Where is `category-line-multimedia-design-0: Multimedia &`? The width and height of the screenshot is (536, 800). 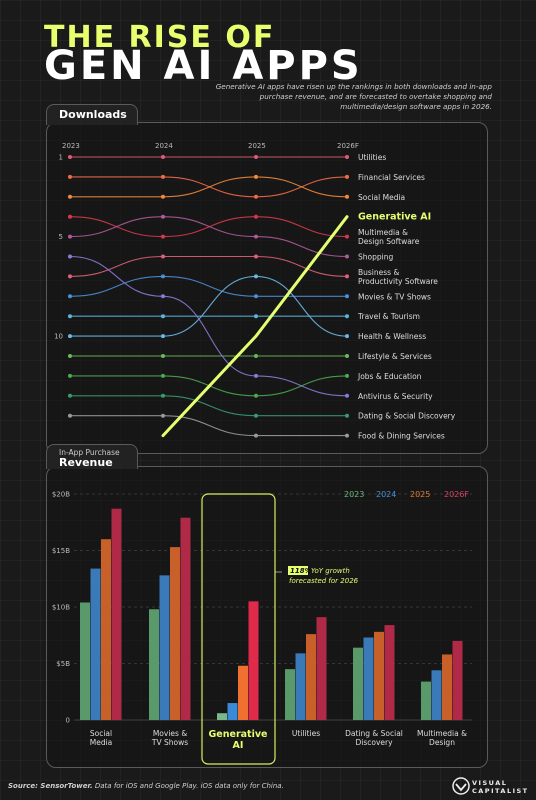
category-line-multimedia-design-0: Multimedia & is located at coordinates (442, 733).